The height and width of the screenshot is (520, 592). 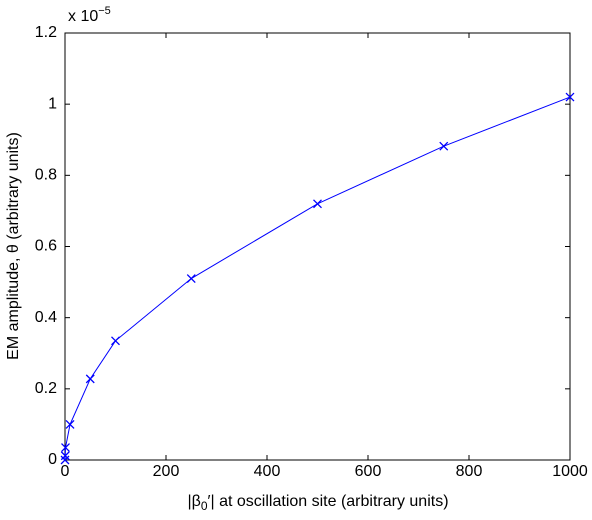 What do you see at coordinates (46, 388) in the screenshot?
I see `y-tick-label: 0.2` at bounding box center [46, 388].